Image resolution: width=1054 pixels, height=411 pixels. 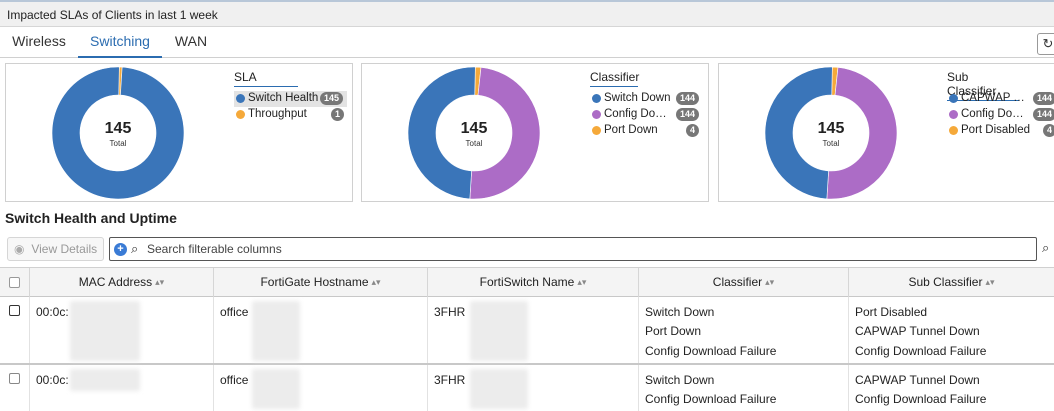 I want to click on sub-classifier-legend-title: Sub Classifier, so click(x=983, y=85).